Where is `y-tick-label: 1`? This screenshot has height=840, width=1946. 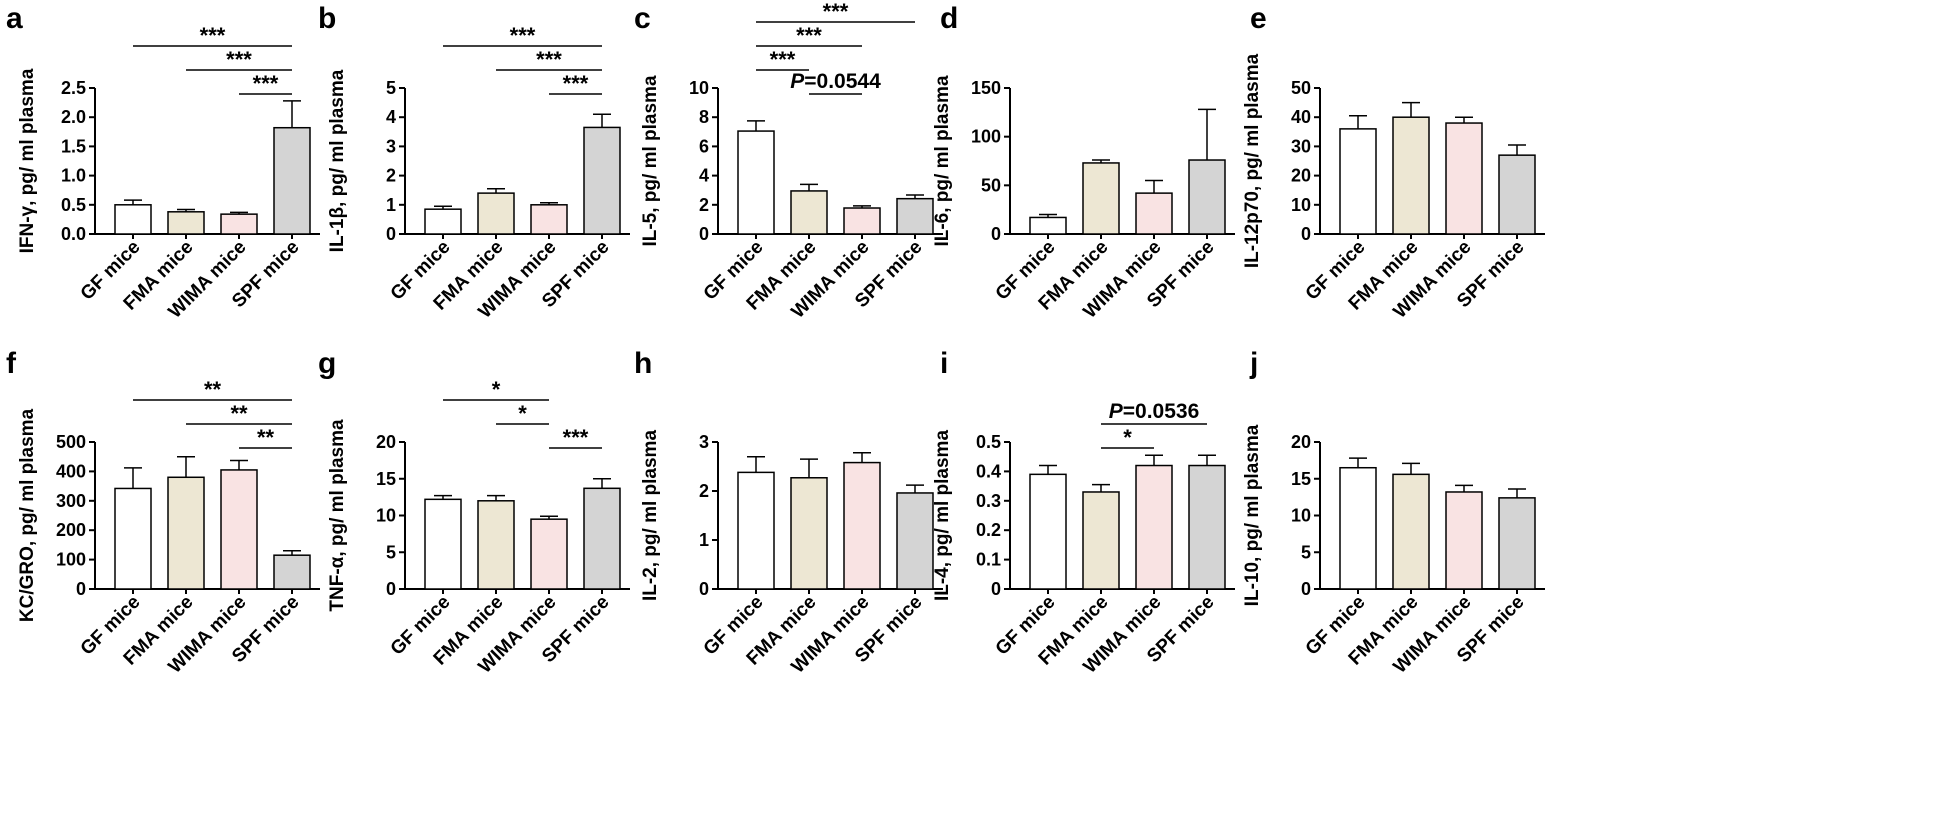
y-tick-label: 1 is located at coordinates (704, 540).